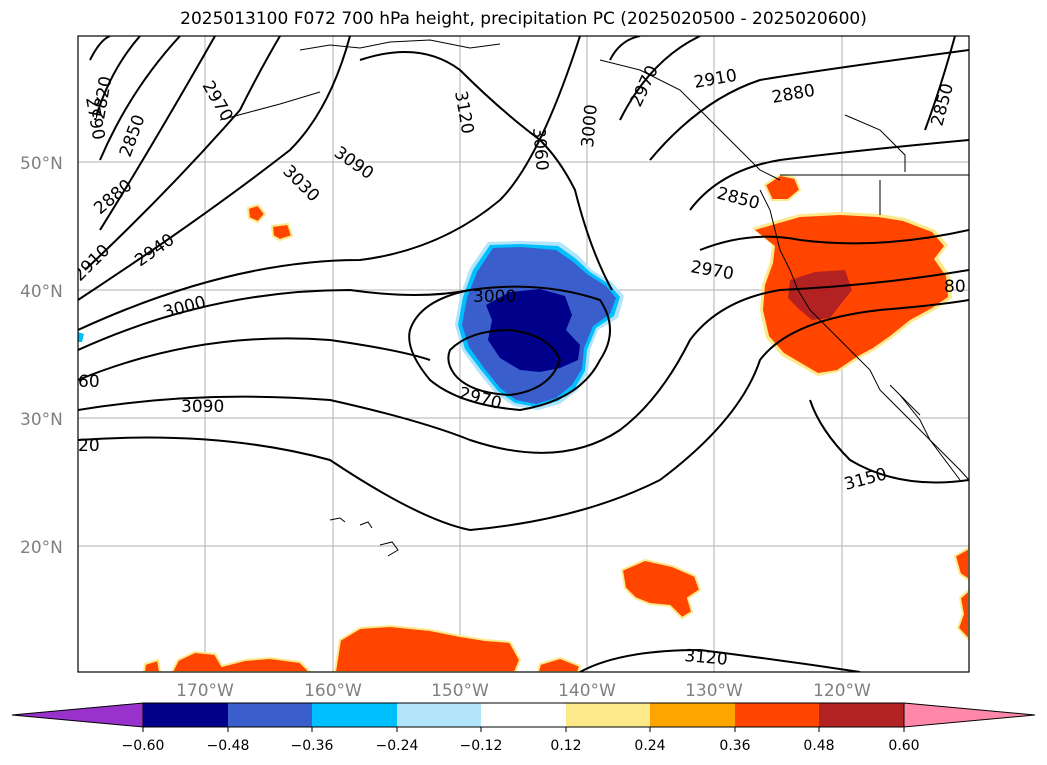 The image size is (1047, 765). What do you see at coordinates (312, 746) in the screenshot?
I see `colorbar-tick-label: −0.36` at bounding box center [312, 746].